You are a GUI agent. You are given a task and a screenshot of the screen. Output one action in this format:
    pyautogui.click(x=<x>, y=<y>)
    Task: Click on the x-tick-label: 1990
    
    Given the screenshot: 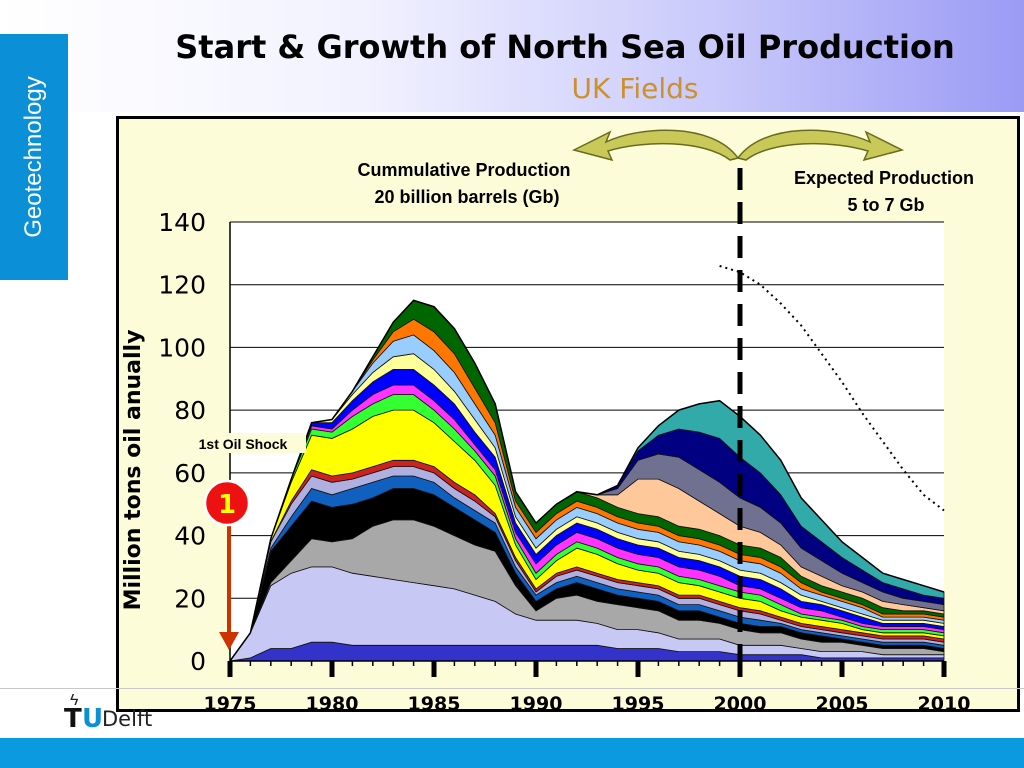 What is the action you would take?
    pyautogui.click(x=536, y=704)
    